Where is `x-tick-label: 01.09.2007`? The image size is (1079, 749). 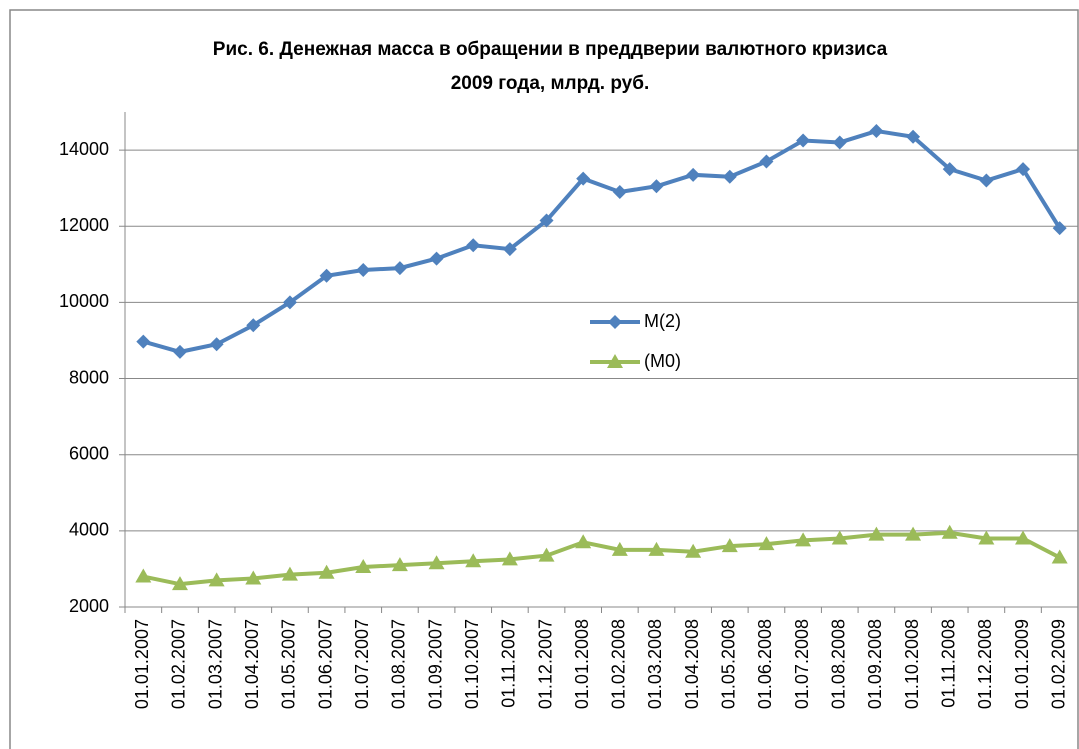
x-tick-label: 01.09.2007 is located at coordinates (435, 664).